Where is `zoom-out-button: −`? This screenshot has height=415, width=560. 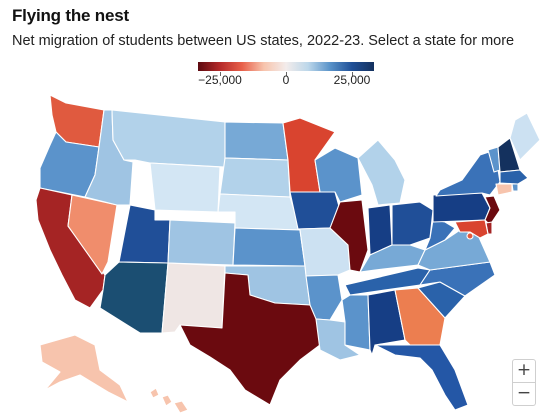
zoom-out-button: − is located at coordinates (524, 394).